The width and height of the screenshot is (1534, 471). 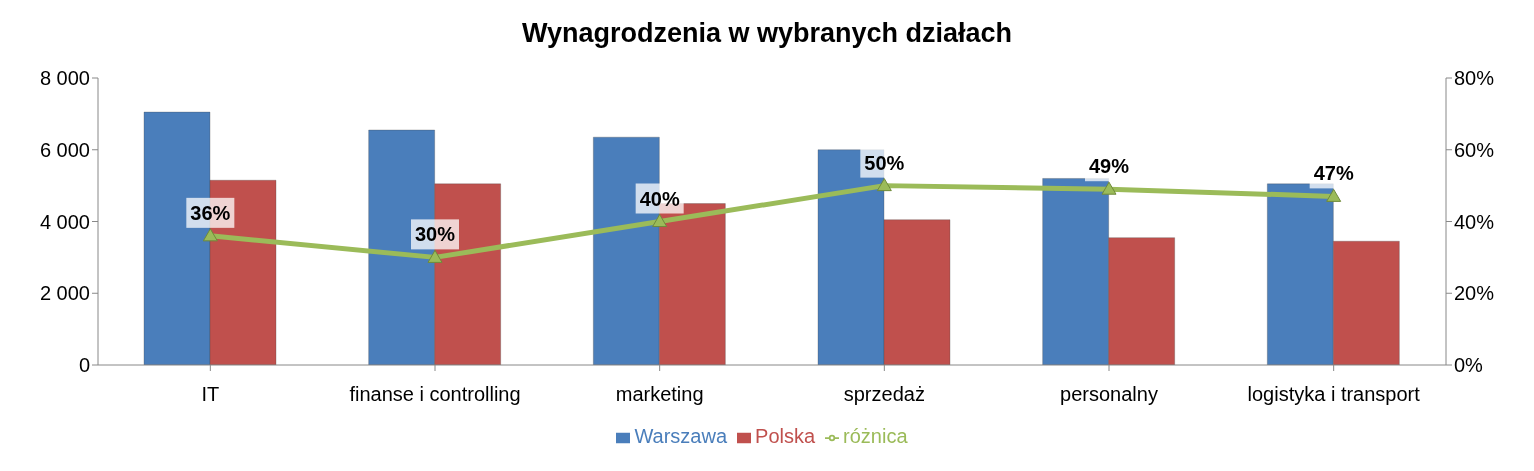 I want to click on x-tick-label: finanse i controlling, so click(x=435, y=394).